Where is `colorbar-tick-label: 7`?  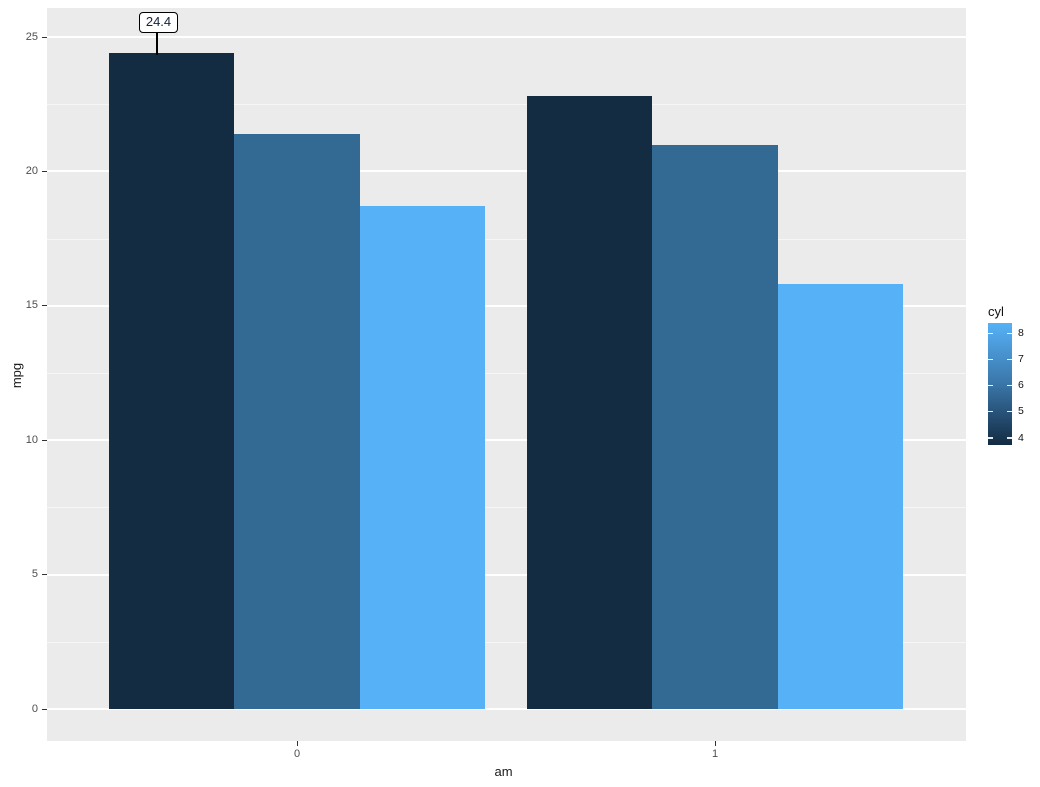 colorbar-tick-label: 7 is located at coordinates (1021, 359).